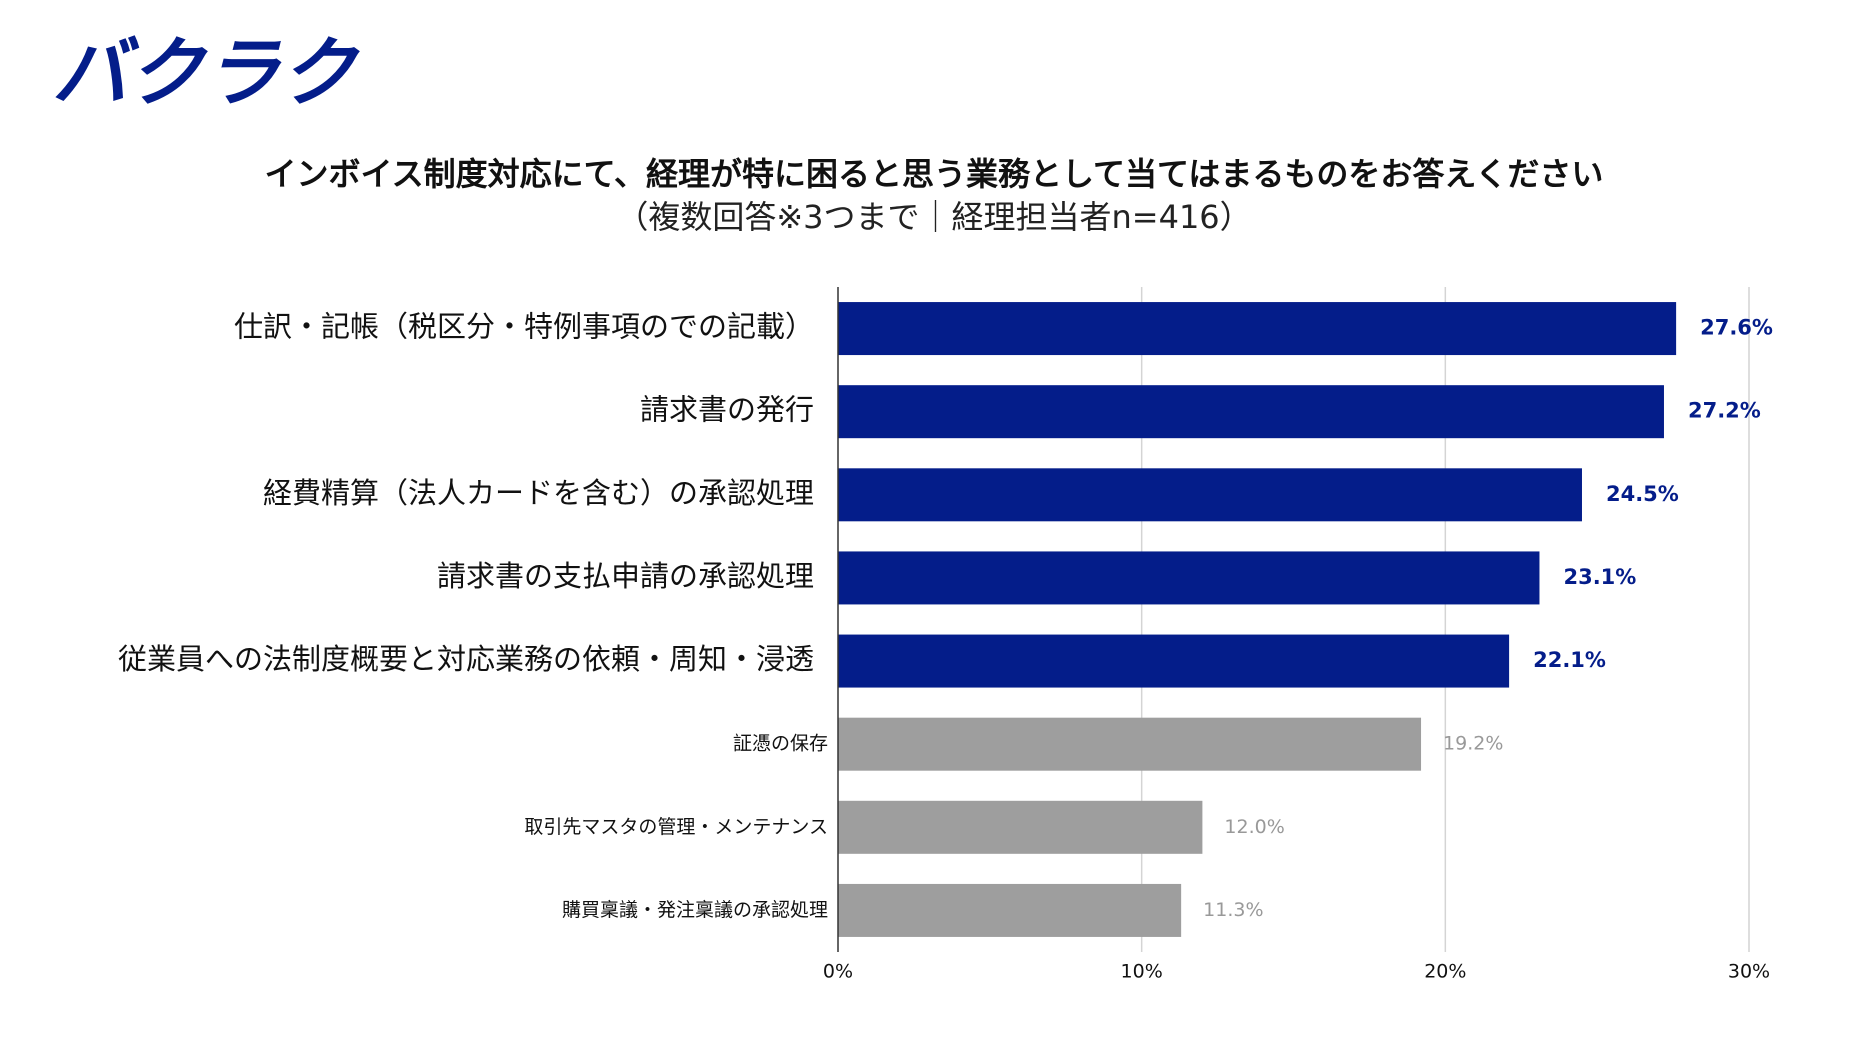 The width and height of the screenshot is (1868, 1048). What do you see at coordinates (780, 744) in the screenshot?
I see `category-label: 証憑の保存` at bounding box center [780, 744].